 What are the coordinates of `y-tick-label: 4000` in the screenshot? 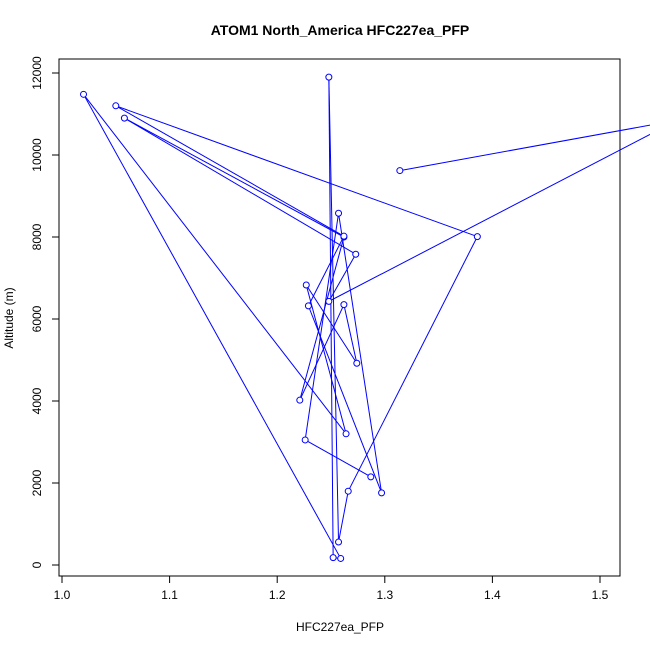 It's located at (37, 400).